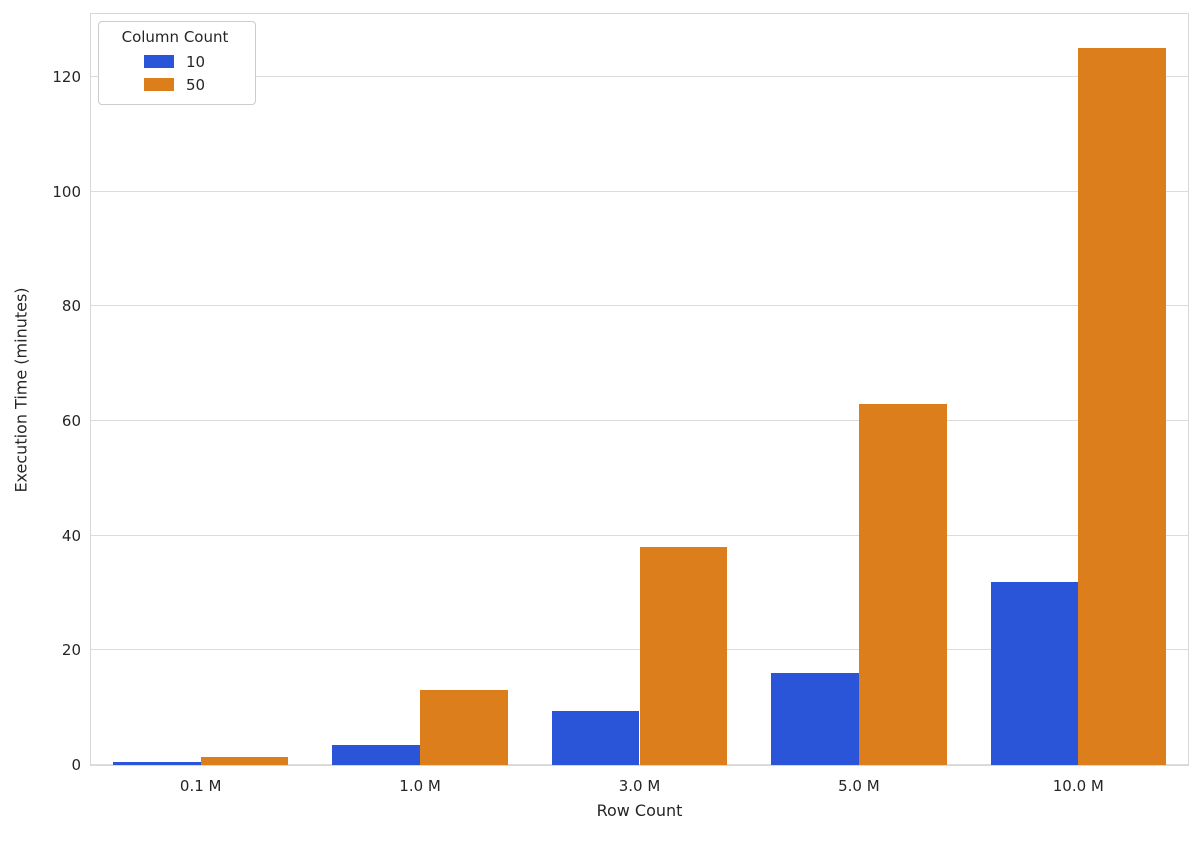 The height and width of the screenshot is (841, 1200). Describe the element at coordinates (71, 535) in the screenshot. I see `y-tick-label-40: 40` at that location.